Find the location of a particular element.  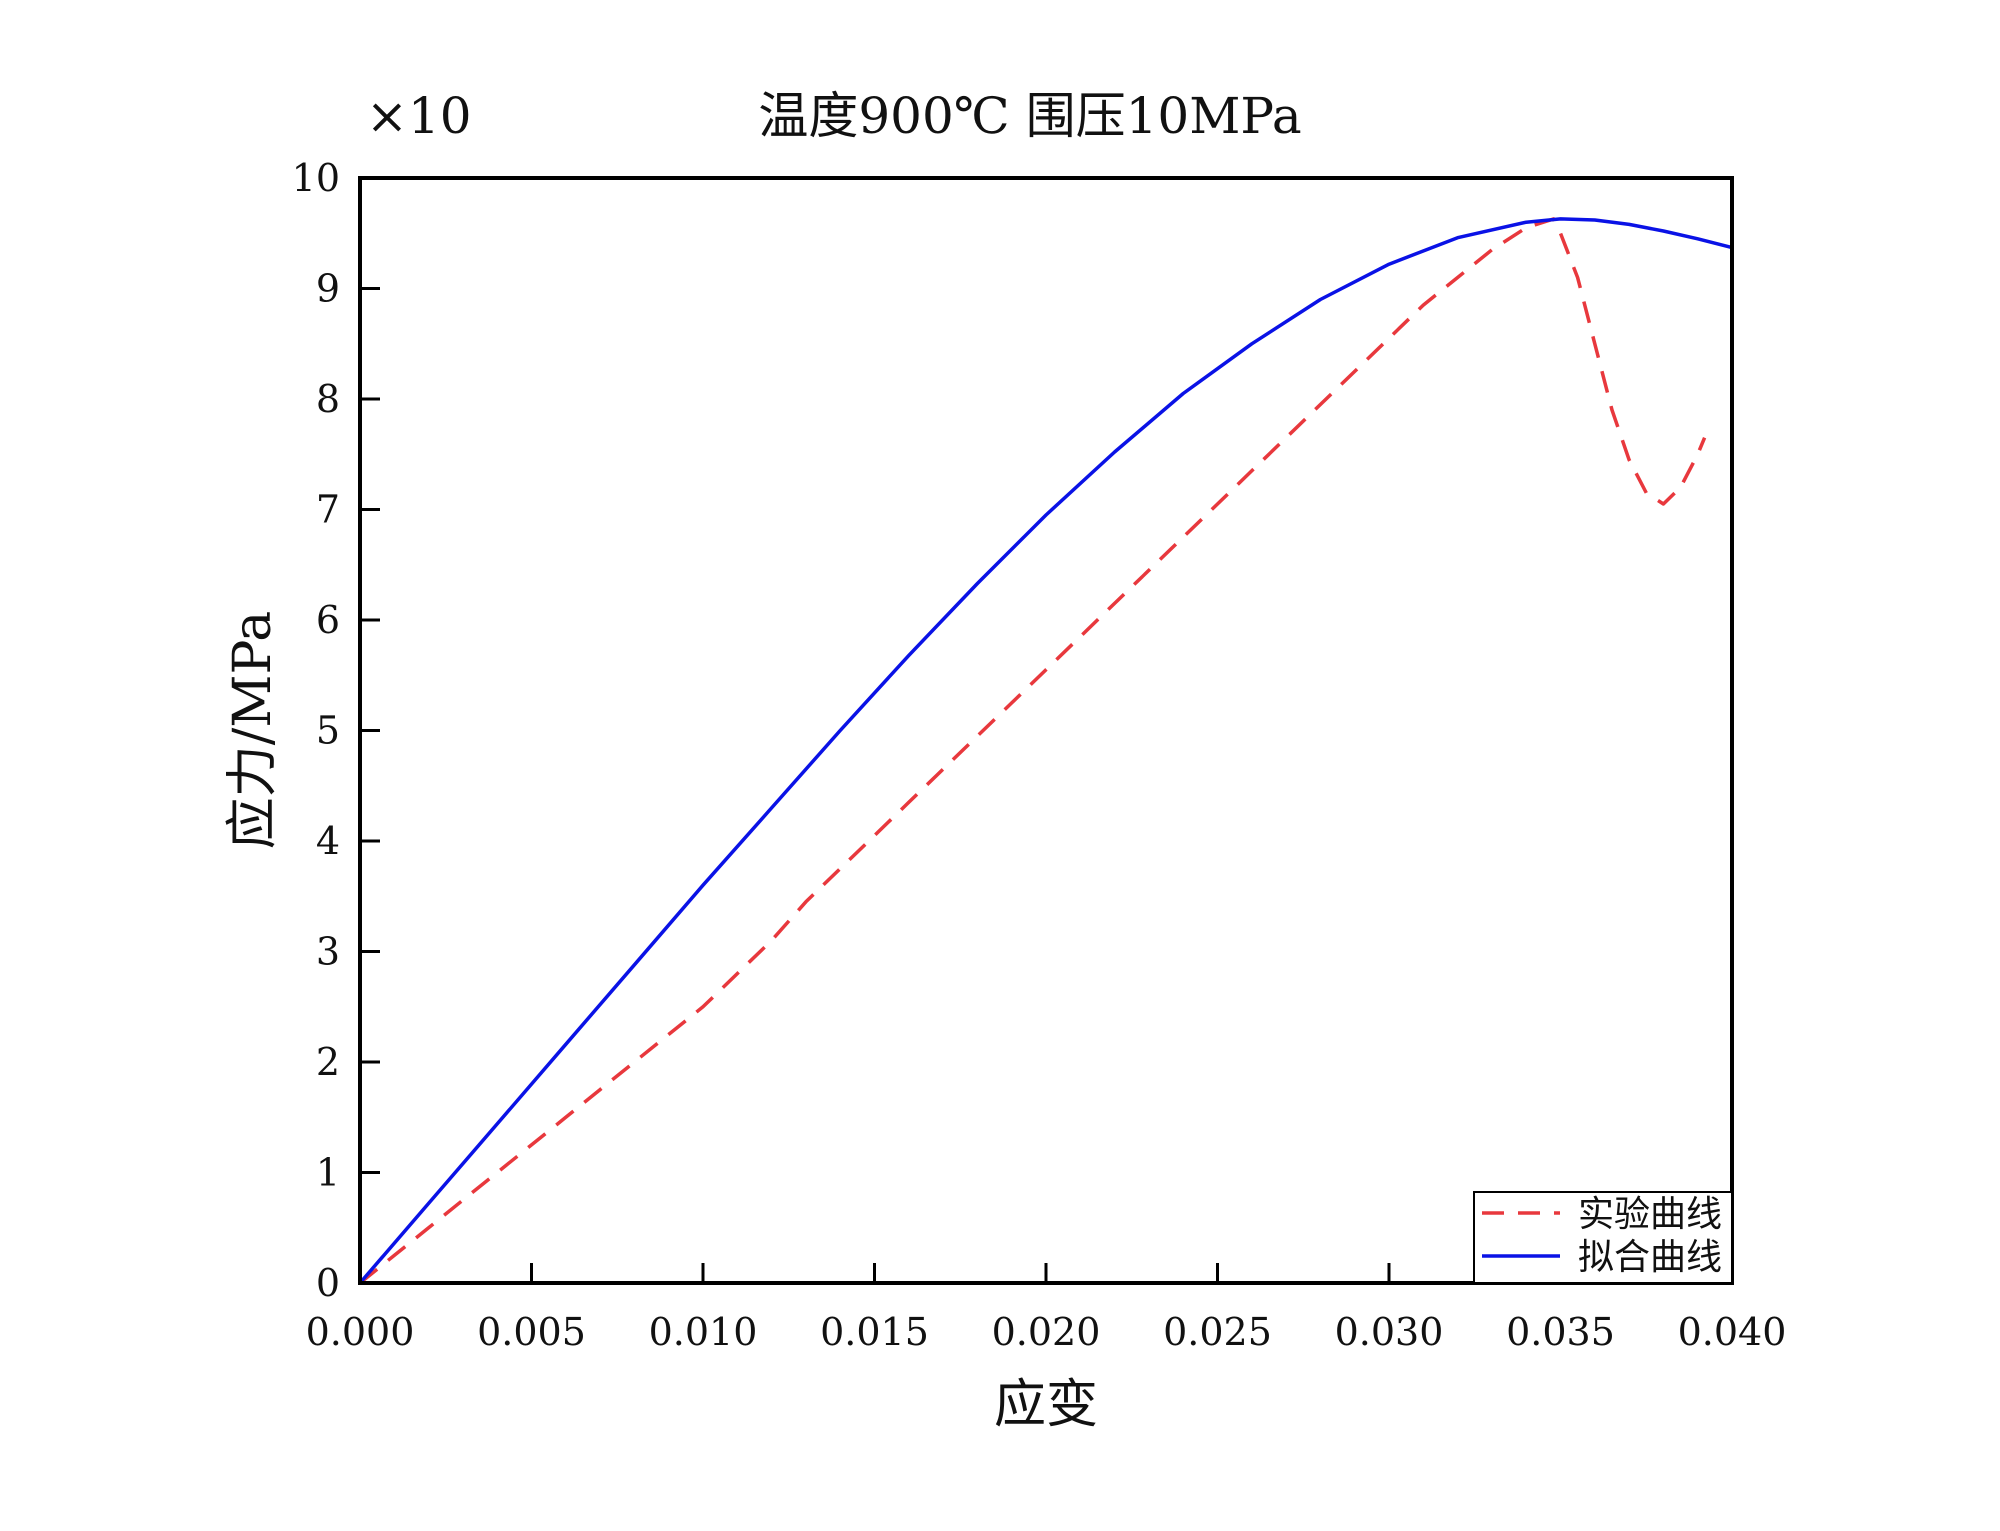

y-tick-label: 8 is located at coordinates (328, 399).